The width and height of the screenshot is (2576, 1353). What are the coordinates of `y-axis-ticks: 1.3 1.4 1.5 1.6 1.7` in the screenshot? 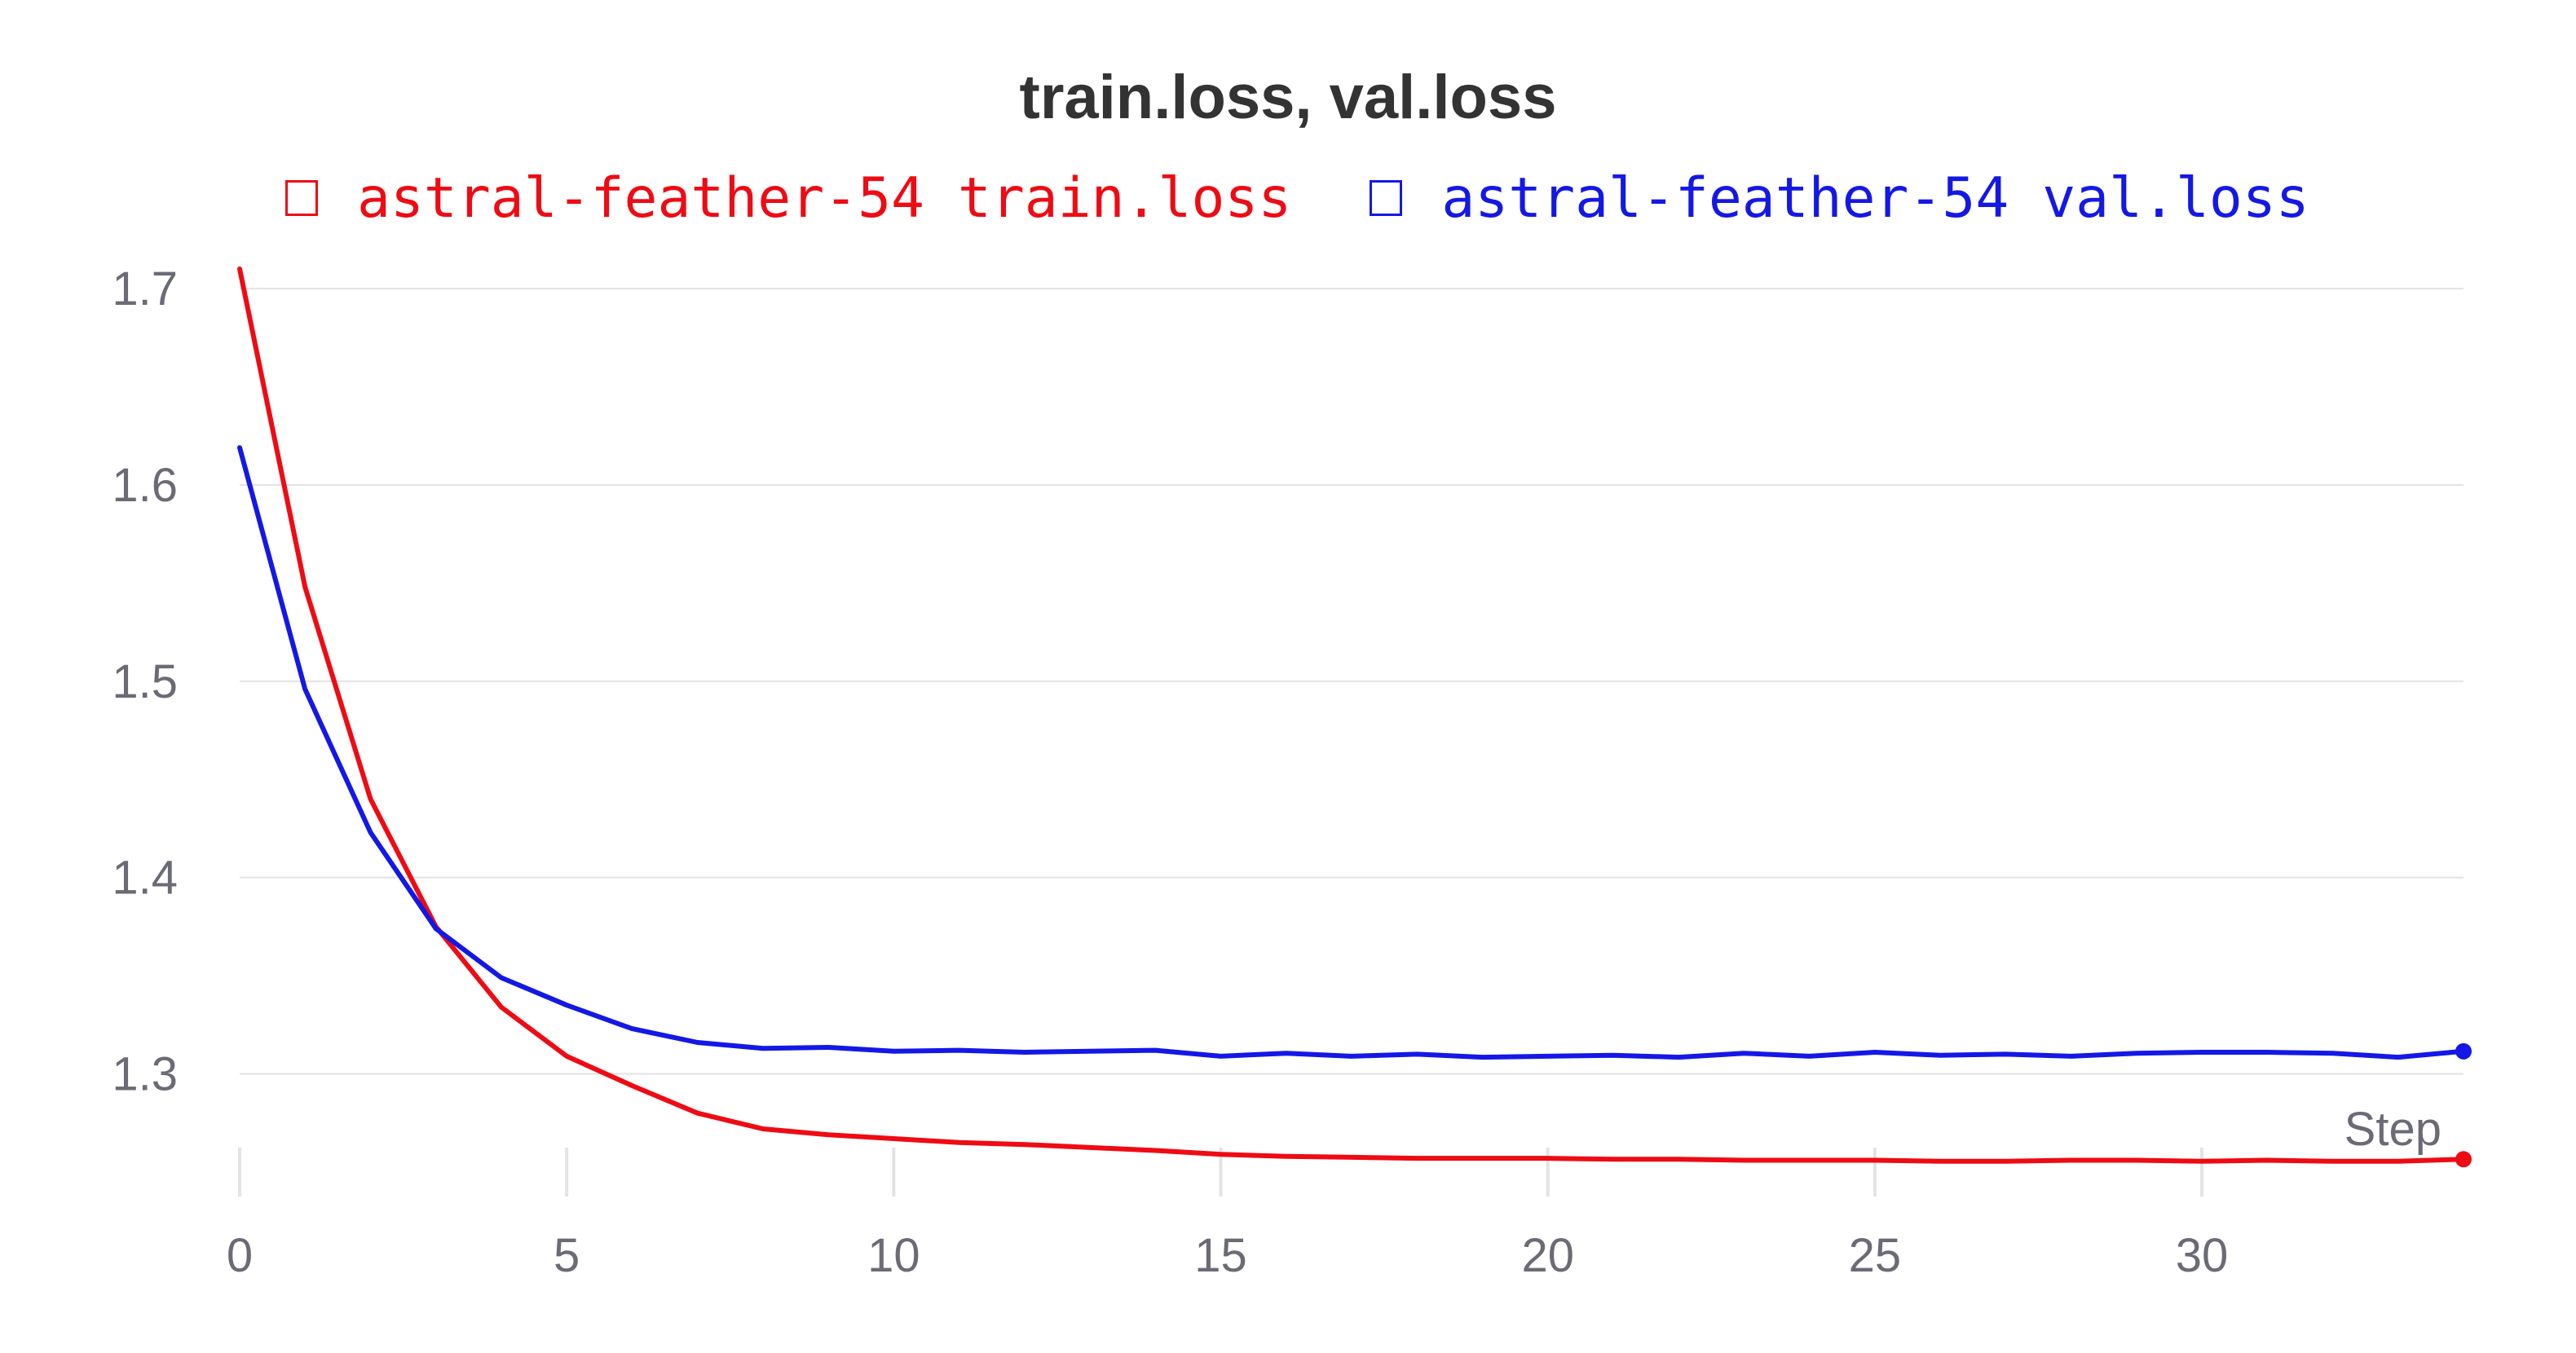 It's located at (145, 681).